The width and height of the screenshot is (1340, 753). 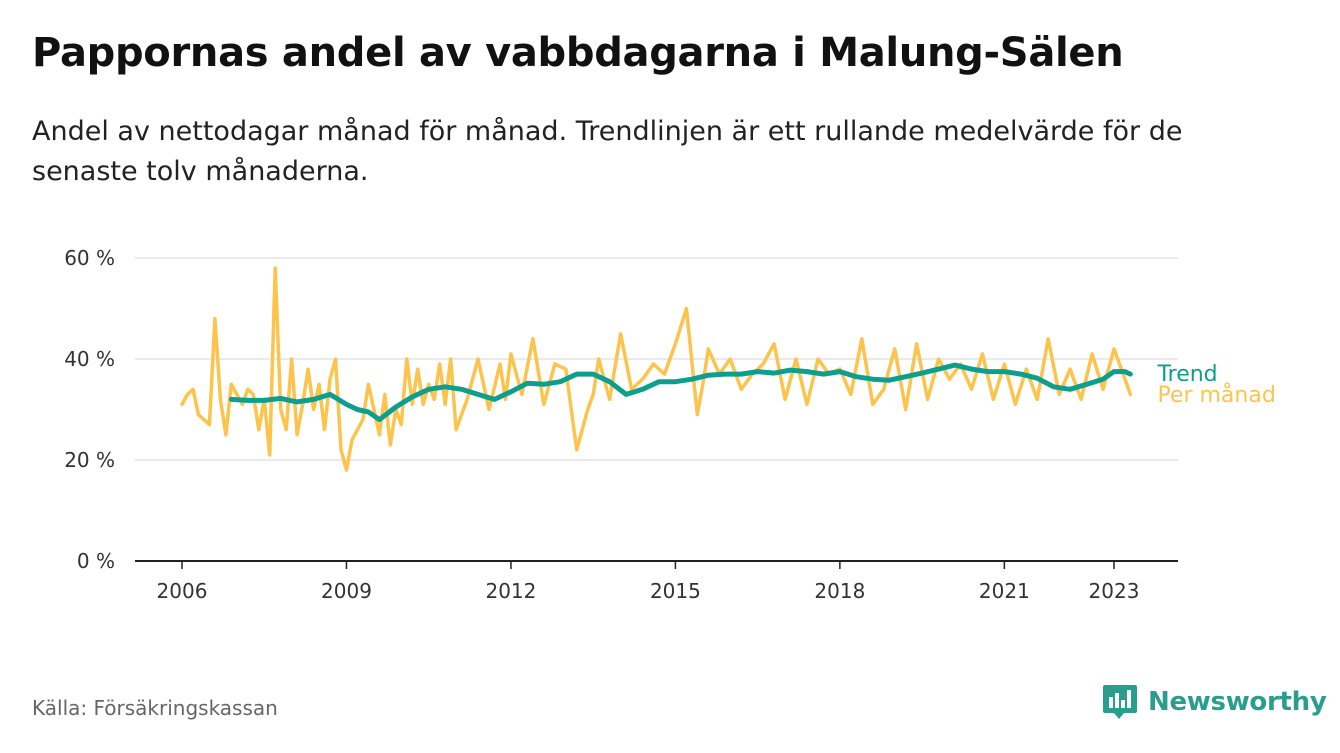 I want to click on brand-logo: Newsworthy, so click(x=1214, y=702).